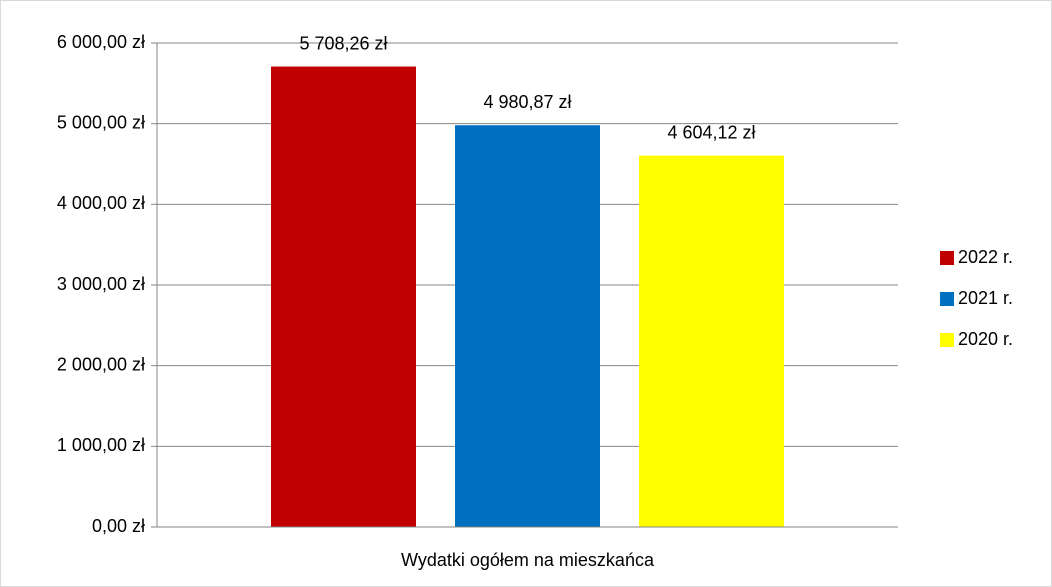  What do you see at coordinates (101, 122) in the screenshot?
I see `y-tick-label: 5 000,00 zł` at bounding box center [101, 122].